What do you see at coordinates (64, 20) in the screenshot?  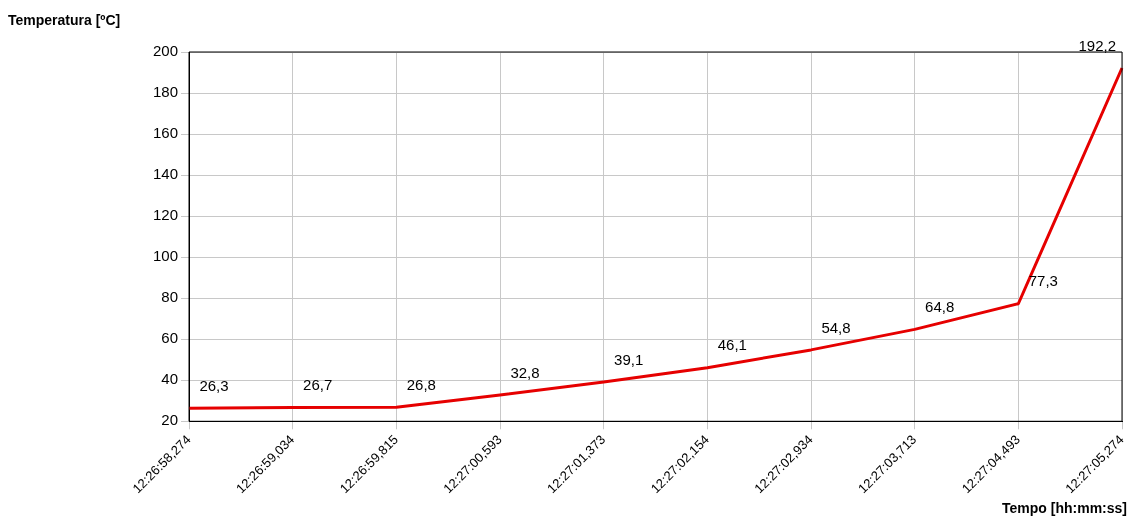 I see `y-axis-title: Temperatura [ºC]` at bounding box center [64, 20].